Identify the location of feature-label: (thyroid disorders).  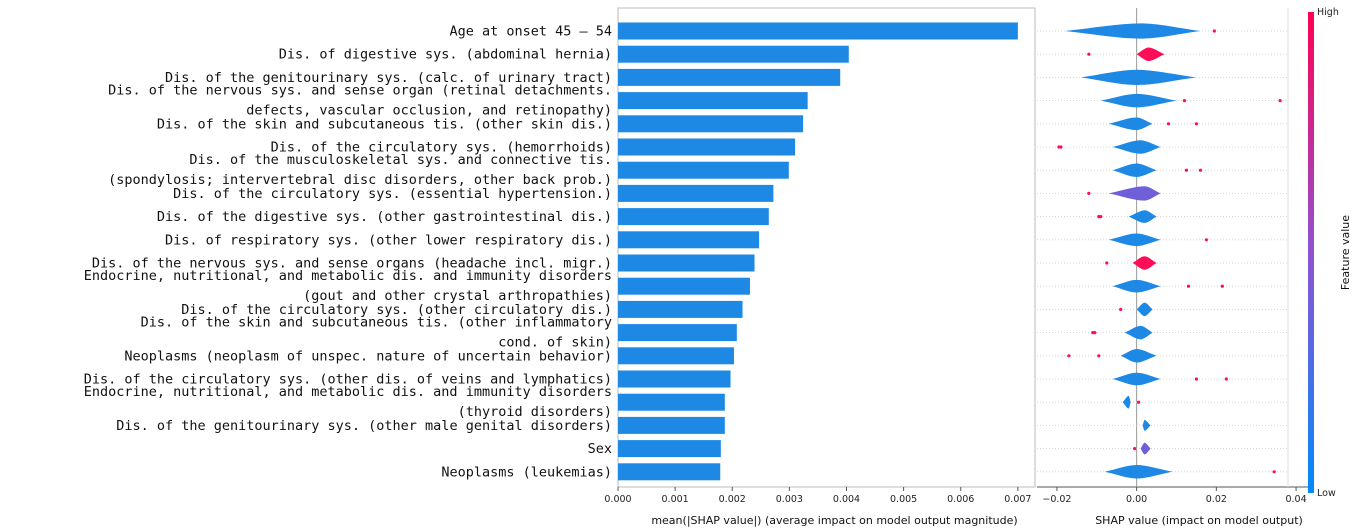
(535, 412).